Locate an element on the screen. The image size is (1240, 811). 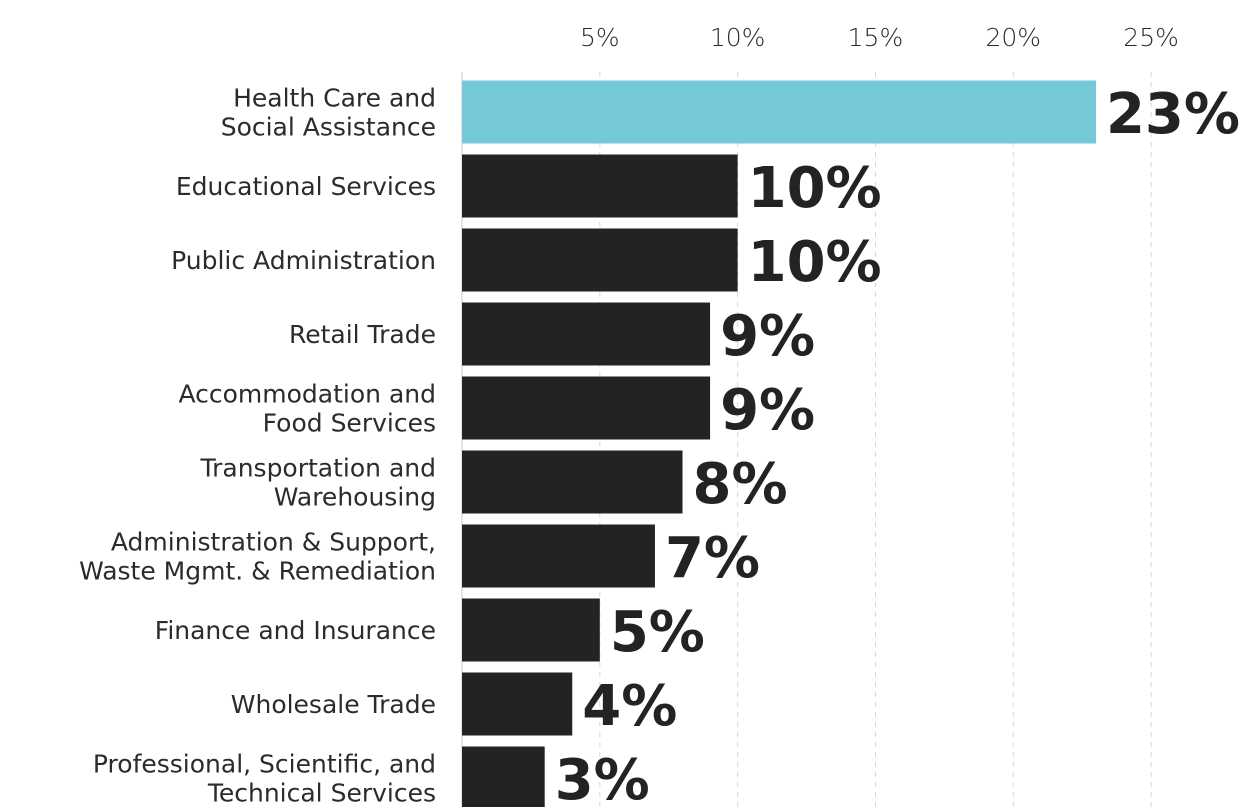
category-label-line: Wholesale Trade is located at coordinates (333, 704).